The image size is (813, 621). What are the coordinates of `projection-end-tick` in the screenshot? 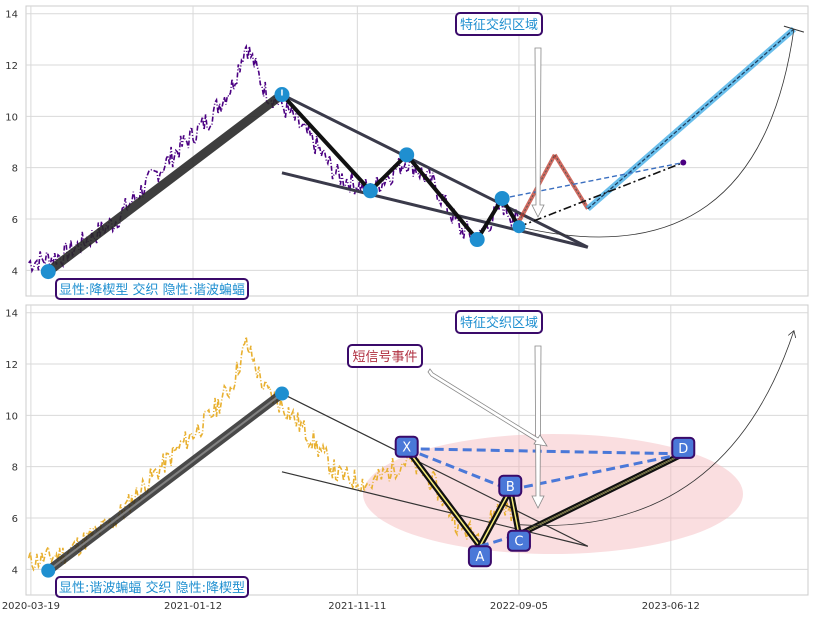 It's located at (794, 29).